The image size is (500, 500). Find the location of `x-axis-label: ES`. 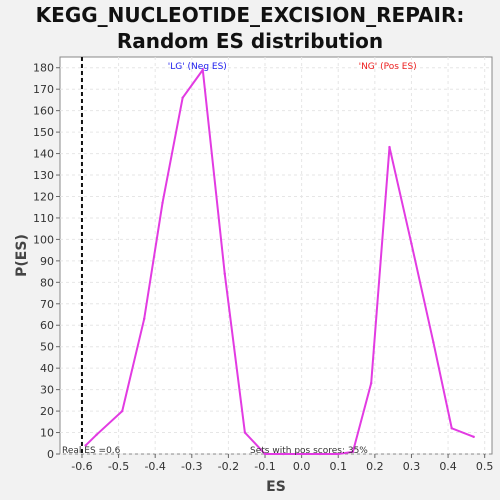

x-axis-label: ES is located at coordinates (276, 487).